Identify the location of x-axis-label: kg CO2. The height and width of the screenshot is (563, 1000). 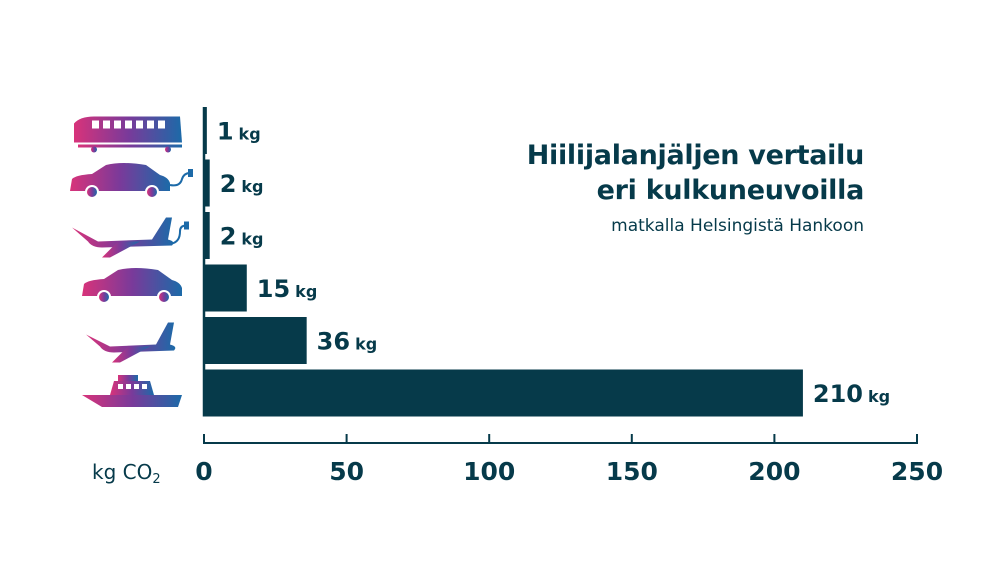
(126, 473).